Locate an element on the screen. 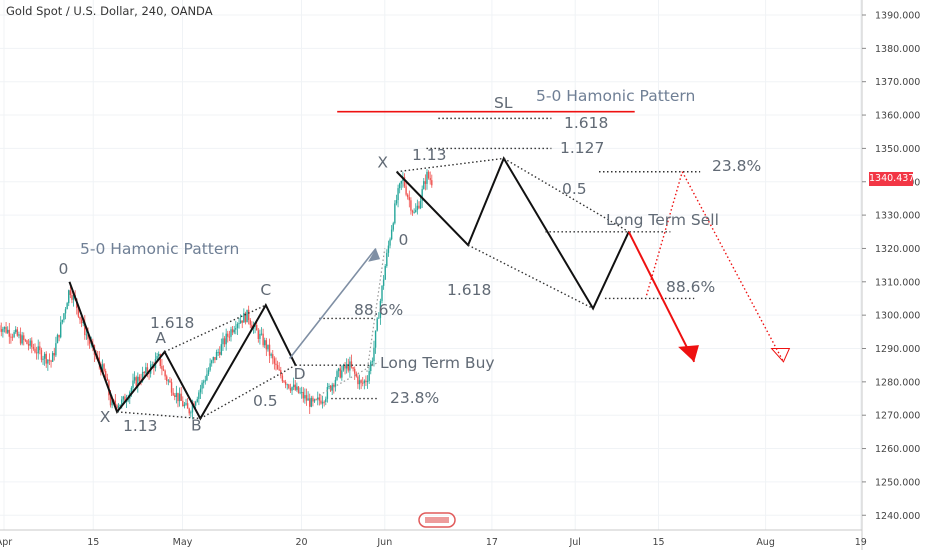  price-tick-label: 1320.000 is located at coordinates (897, 249).